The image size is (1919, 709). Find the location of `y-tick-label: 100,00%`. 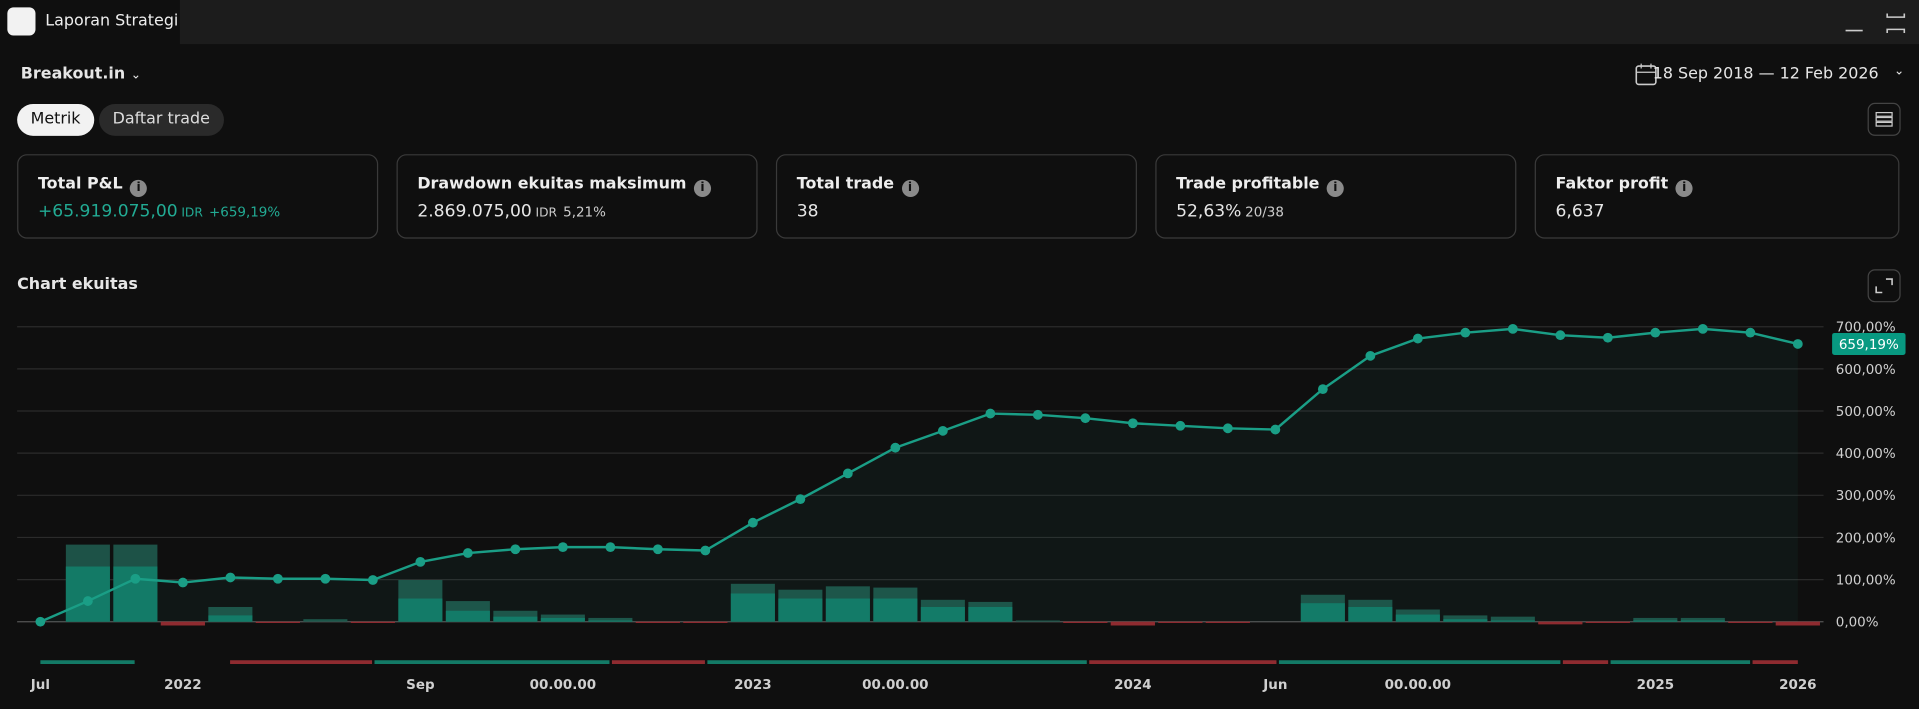

y-tick-label: 100,00% is located at coordinates (1866, 580).